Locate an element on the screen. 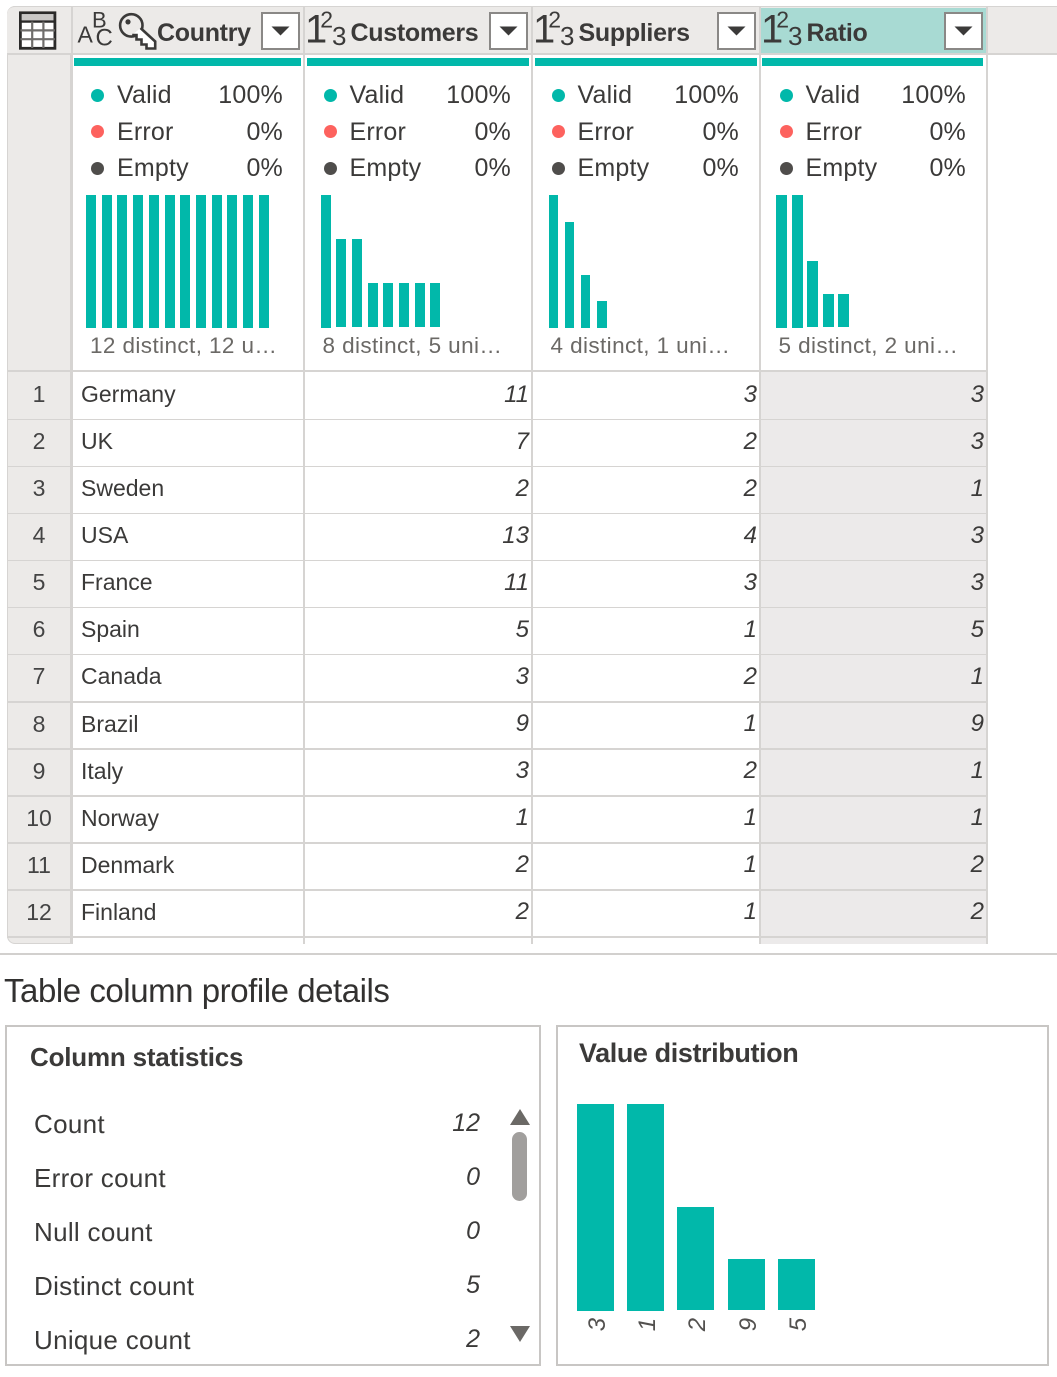 The height and width of the screenshot is (1377, 1057). svg-text: C is located at coordinates (104, 37).